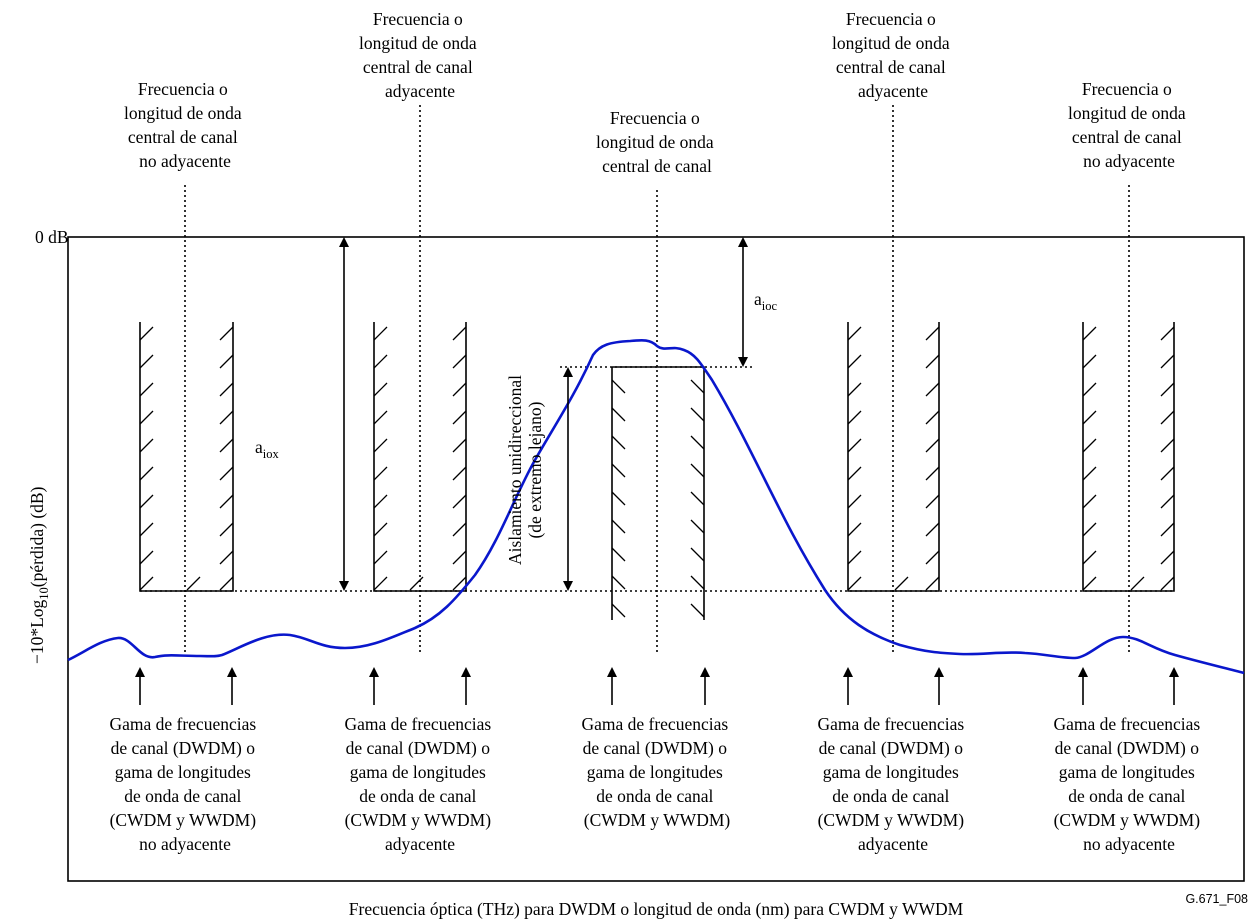  I want to click on isolation-label-line1: Aislamiento unidireccional, so click(515, 470).